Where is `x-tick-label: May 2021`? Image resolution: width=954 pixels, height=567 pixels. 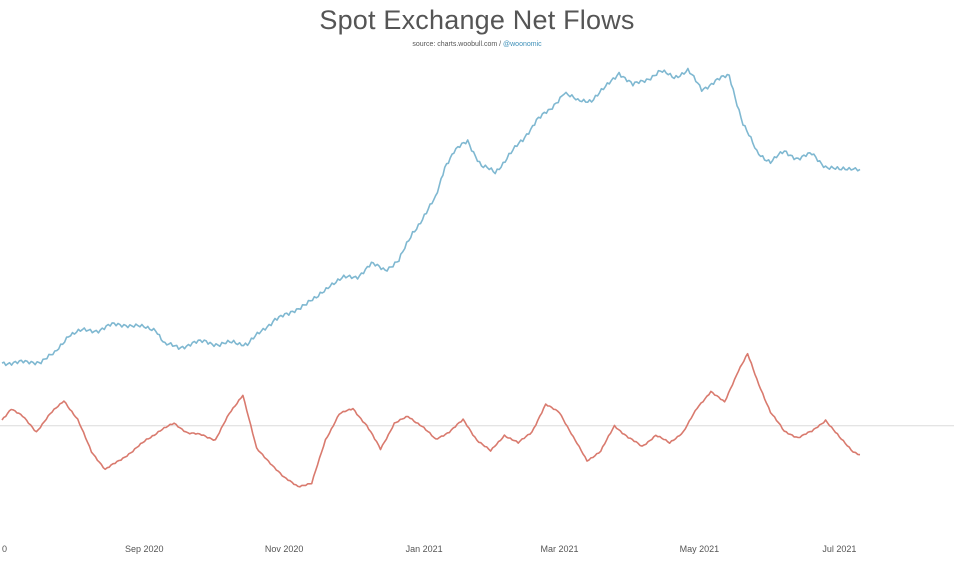
x-tick-label: May 2021 is located at coordinates (700, 549).